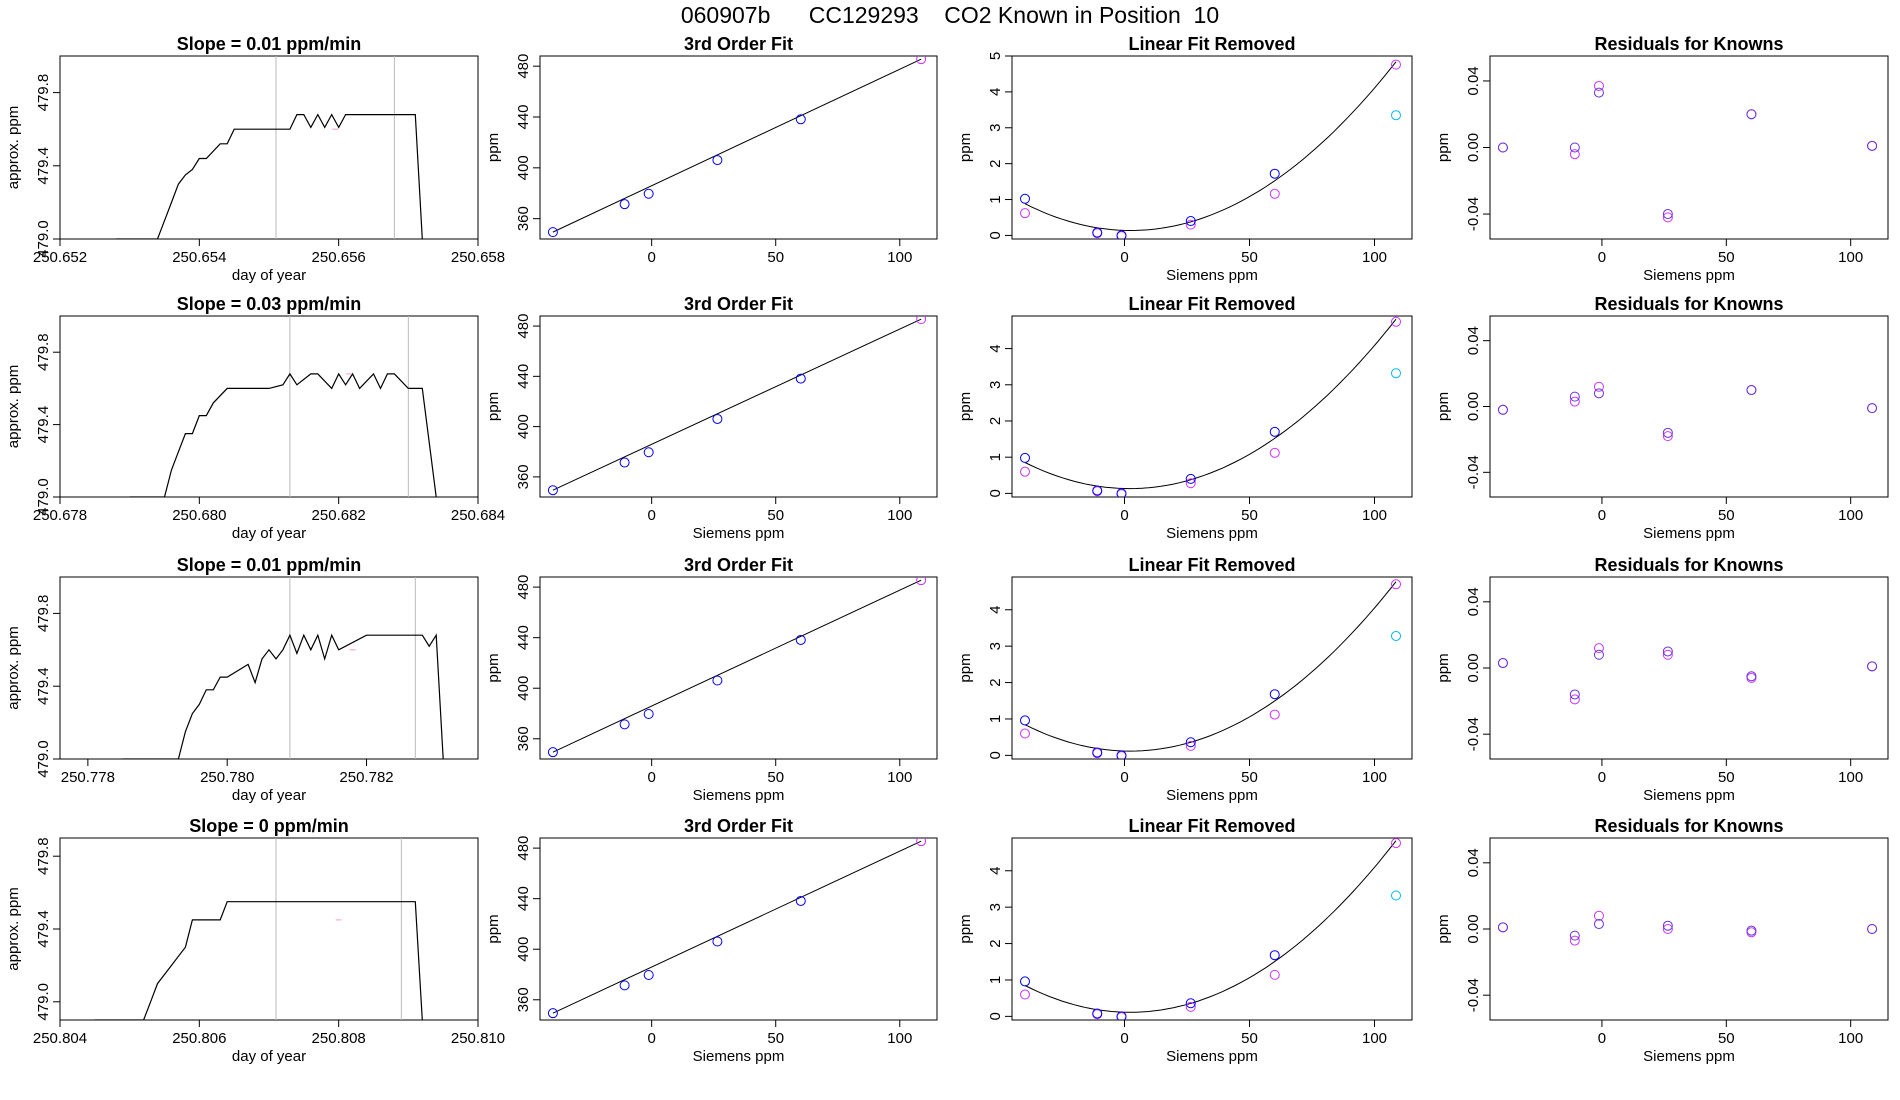  What do you see at coordinates (269, 565) in the screenshot?
I see `panel-title: Slope = 0.01 ppm/min` at bounding box center [269, 565].